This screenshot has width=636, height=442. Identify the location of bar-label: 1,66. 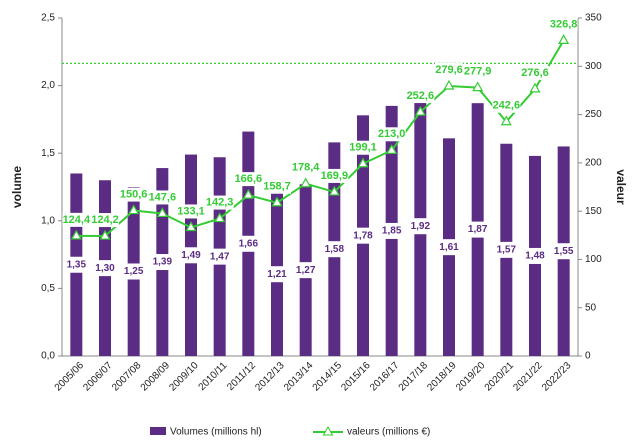
(249, 243).